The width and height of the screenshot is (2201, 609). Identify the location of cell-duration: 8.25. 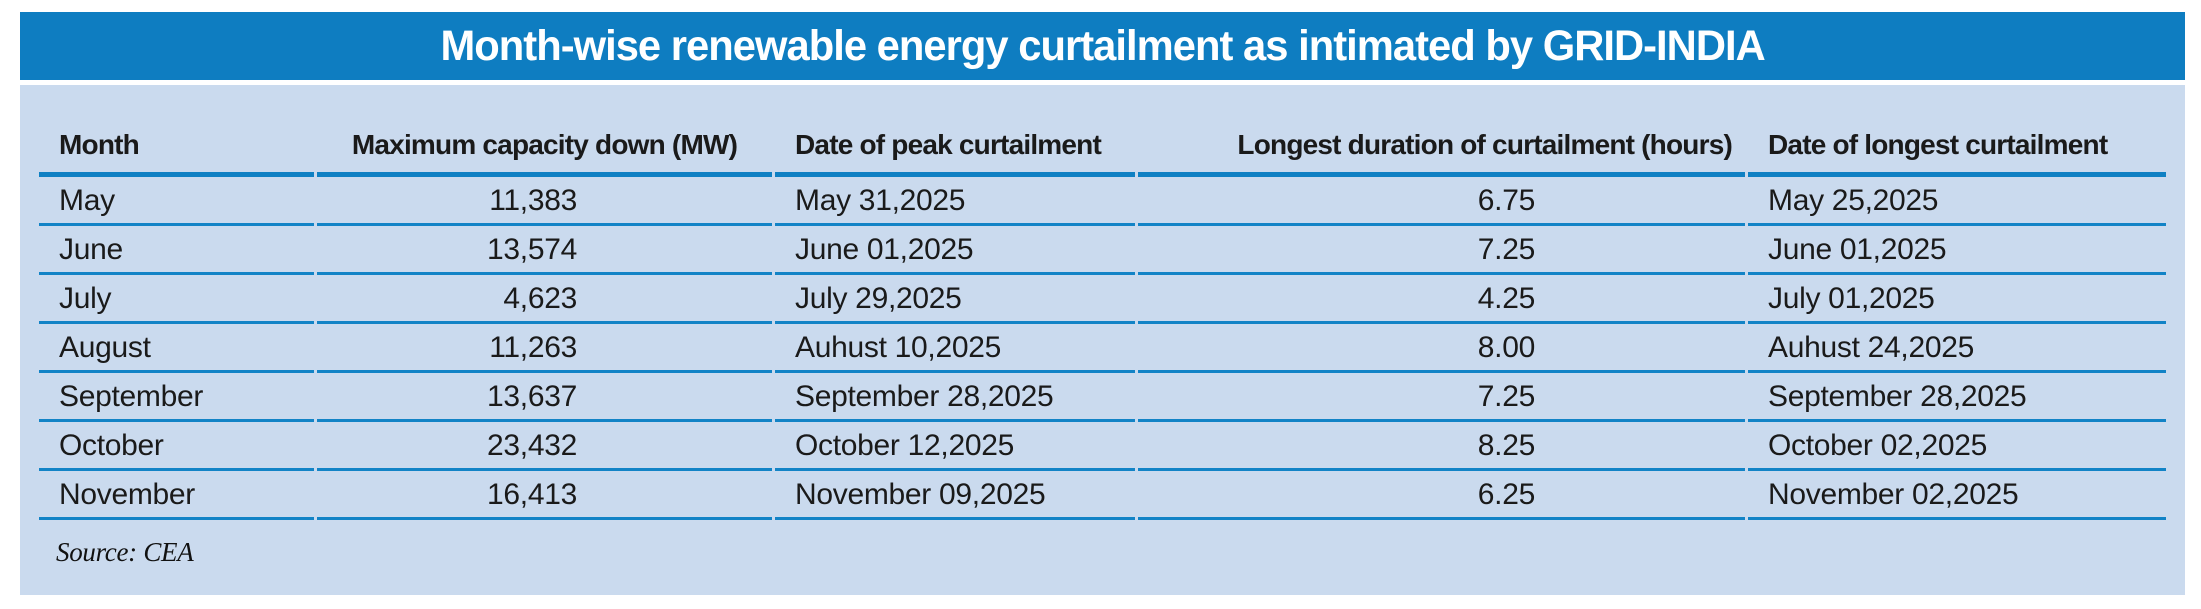
(1441, 446).